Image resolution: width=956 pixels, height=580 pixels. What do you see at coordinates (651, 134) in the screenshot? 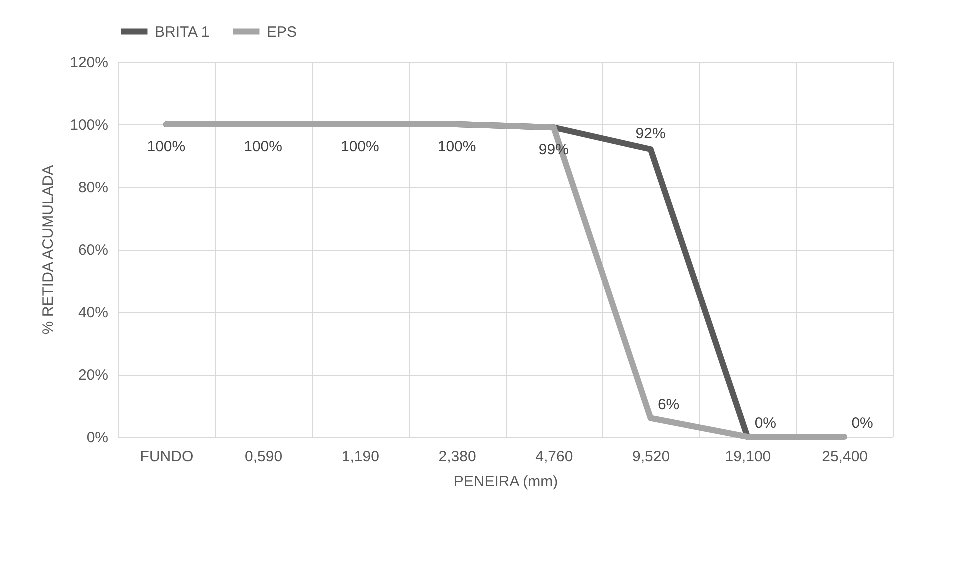
I see `data-label: 92%` at bounding box center [651, 134].